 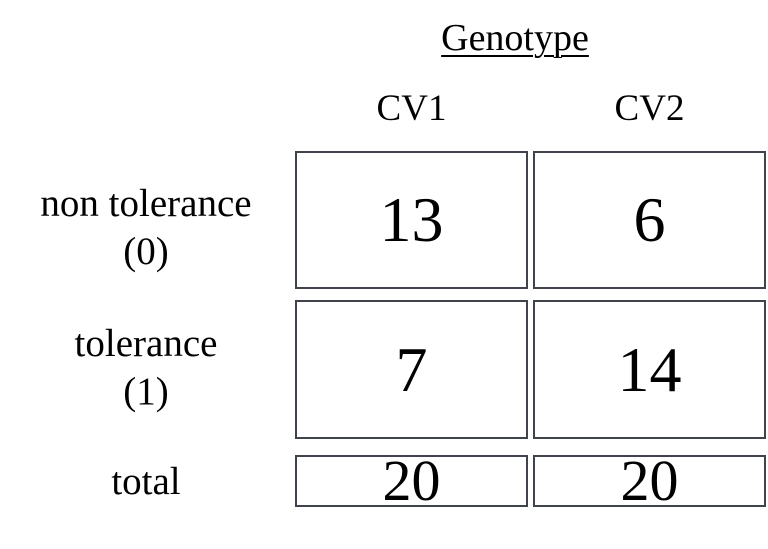 What do you see at coordinates (649, 108) in the screenshot?
I see `column-header-cv2: CV2` at bounding box center [649, 108].